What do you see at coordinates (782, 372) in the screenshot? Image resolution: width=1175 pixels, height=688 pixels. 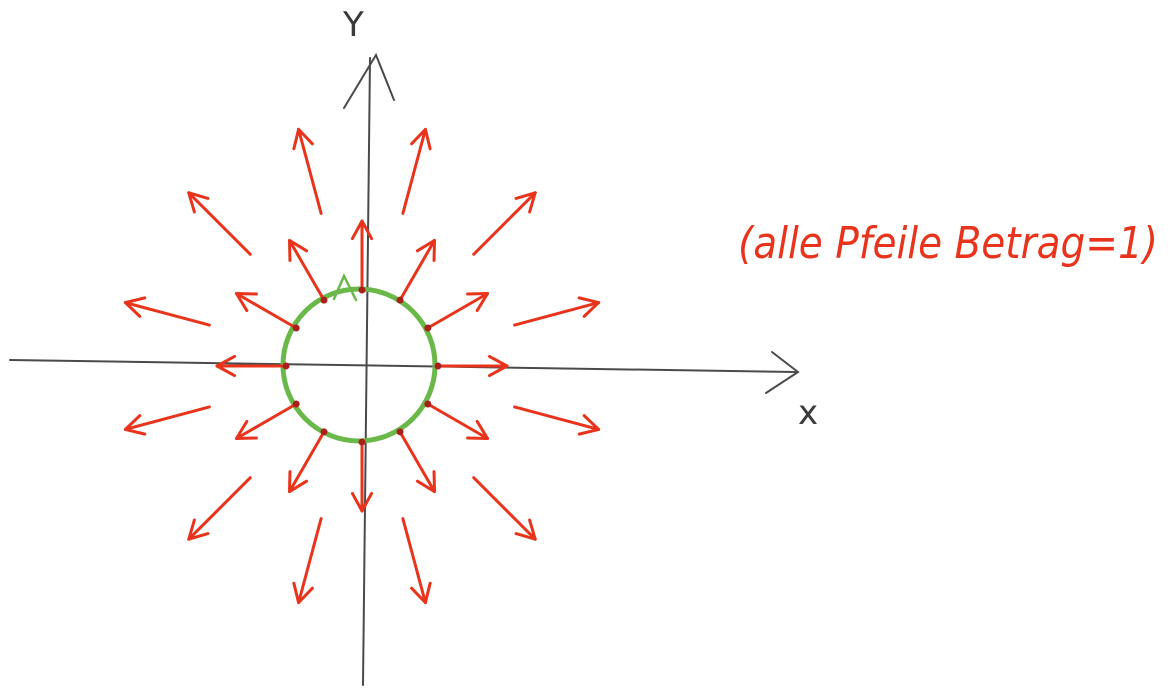 I see `x-axis-arrowhead` at bounding box center [782, 372].